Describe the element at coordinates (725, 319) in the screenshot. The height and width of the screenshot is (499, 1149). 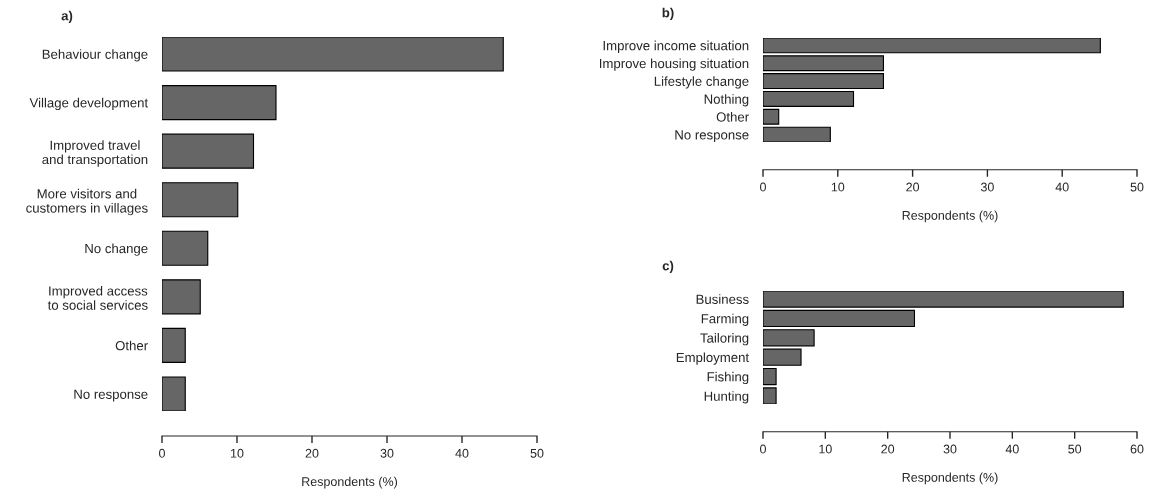
I see `y-tick-label: Farming` at that location.